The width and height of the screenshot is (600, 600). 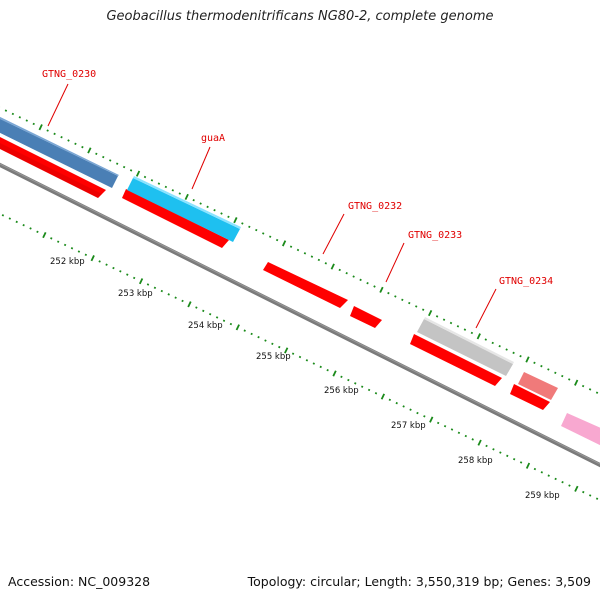 I want to click on gene-block-salmon, so click(x=538, y=386).